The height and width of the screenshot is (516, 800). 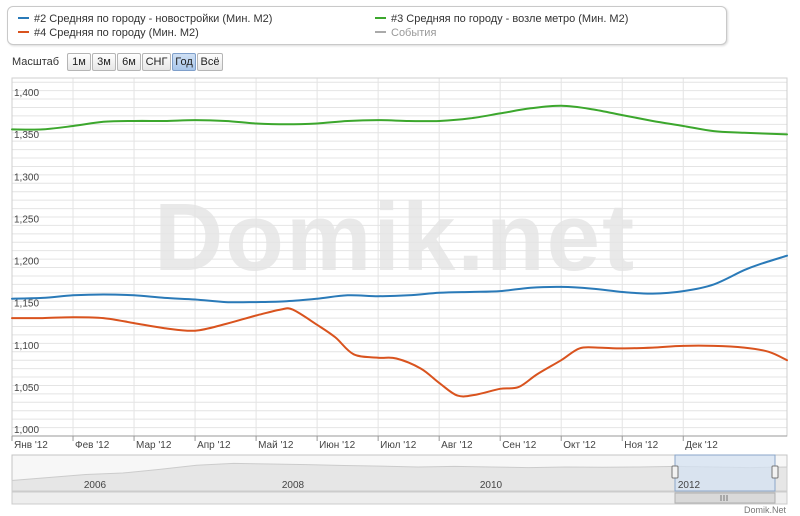 What do you see at coordinates (79, 62) in the screenshot?
I see `zoom-1m-button: 1м` at bounding box center [79, 62].